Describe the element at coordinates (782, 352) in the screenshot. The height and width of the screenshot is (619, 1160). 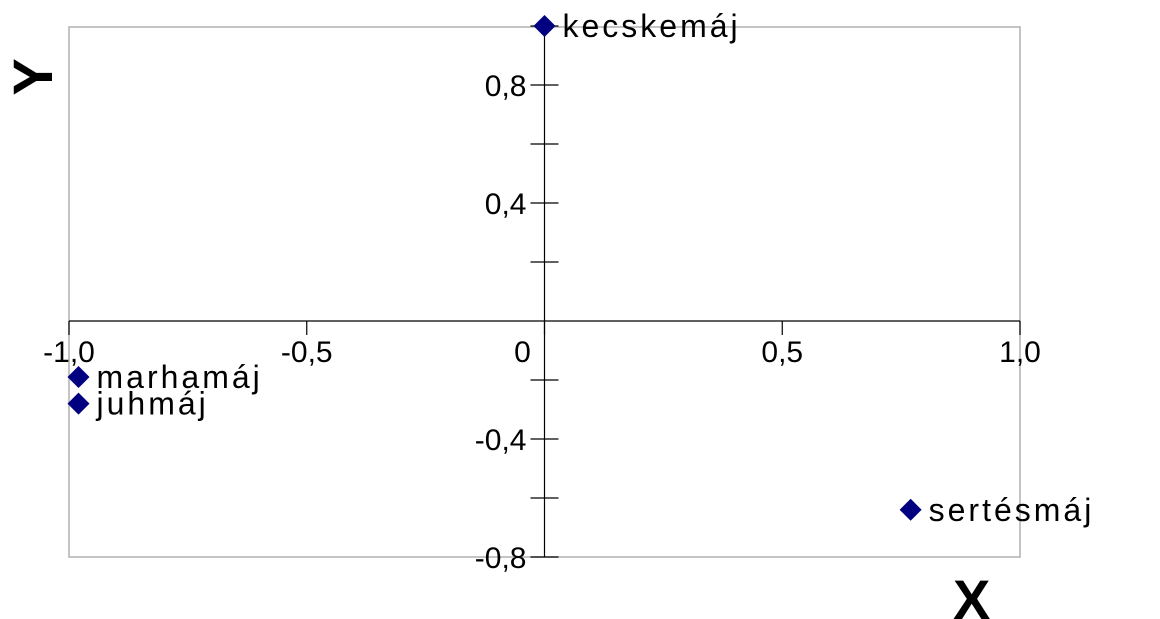
I see `x-tick-label: 0,5` at that location.